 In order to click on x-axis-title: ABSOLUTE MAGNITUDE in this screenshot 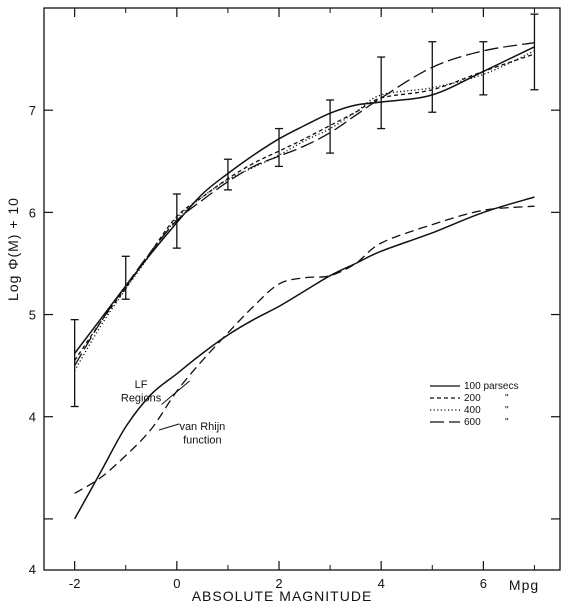, I will do `click(282, 596)`.